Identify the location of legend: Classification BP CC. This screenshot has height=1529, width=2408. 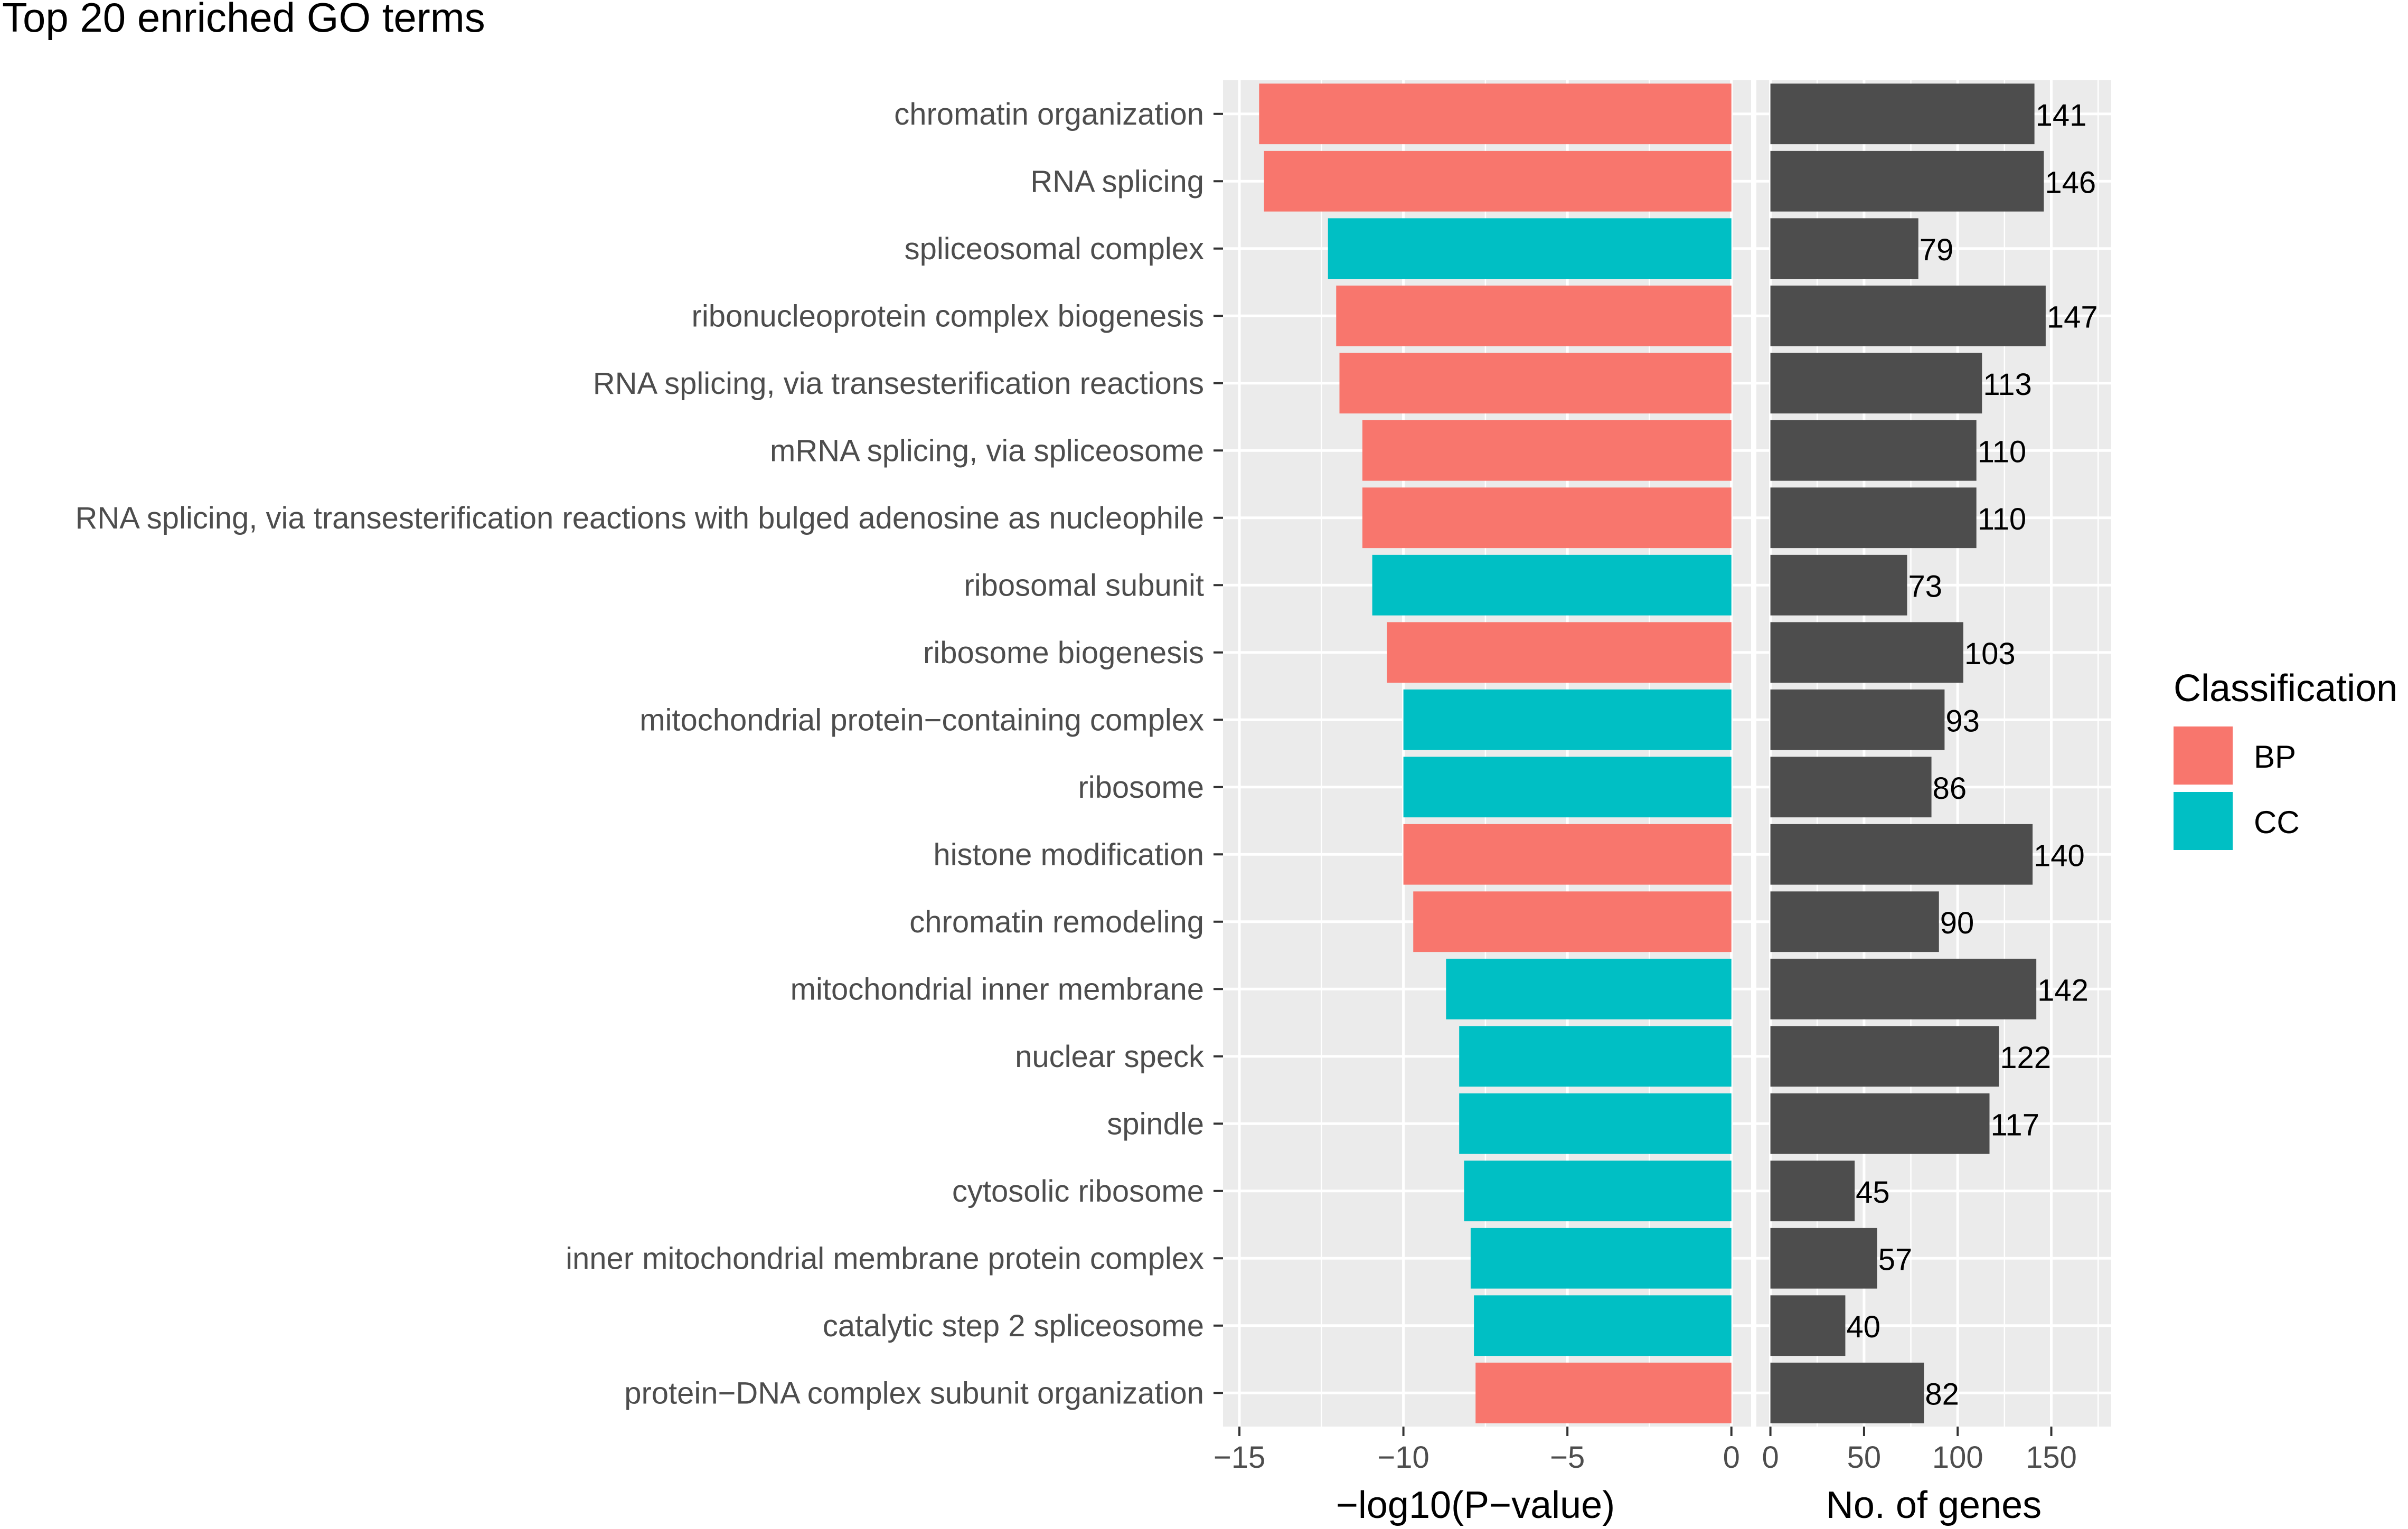
(2285, 758).